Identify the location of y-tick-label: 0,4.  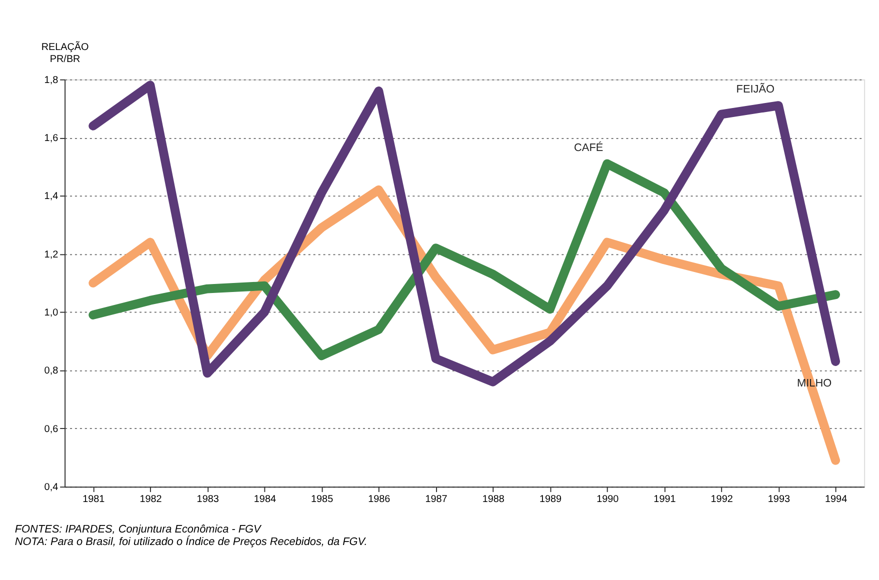
(51, 488).